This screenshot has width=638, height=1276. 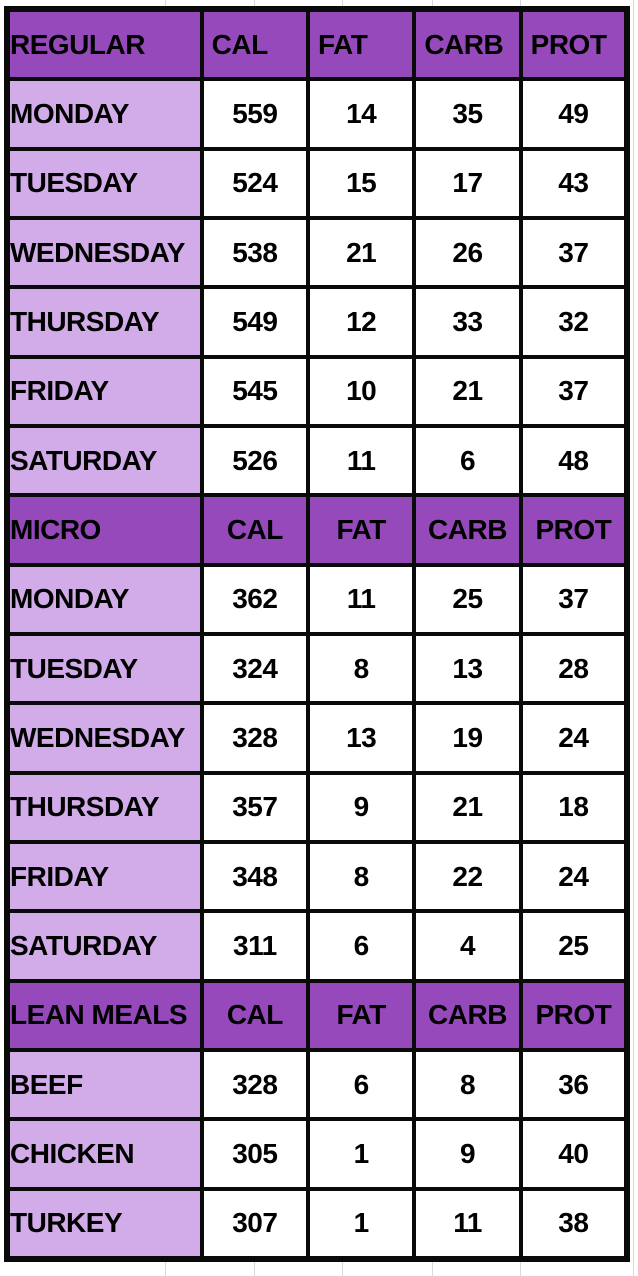 What do you see at coordinates (255, 876) in the screenshot?
I see `value-cell: 348` at bounding box center [255, 876].